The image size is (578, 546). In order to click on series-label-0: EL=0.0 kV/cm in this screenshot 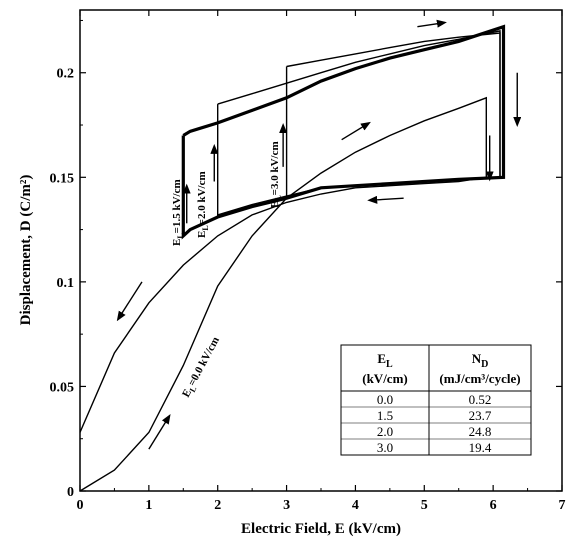, I will do `click(202, 367)`.